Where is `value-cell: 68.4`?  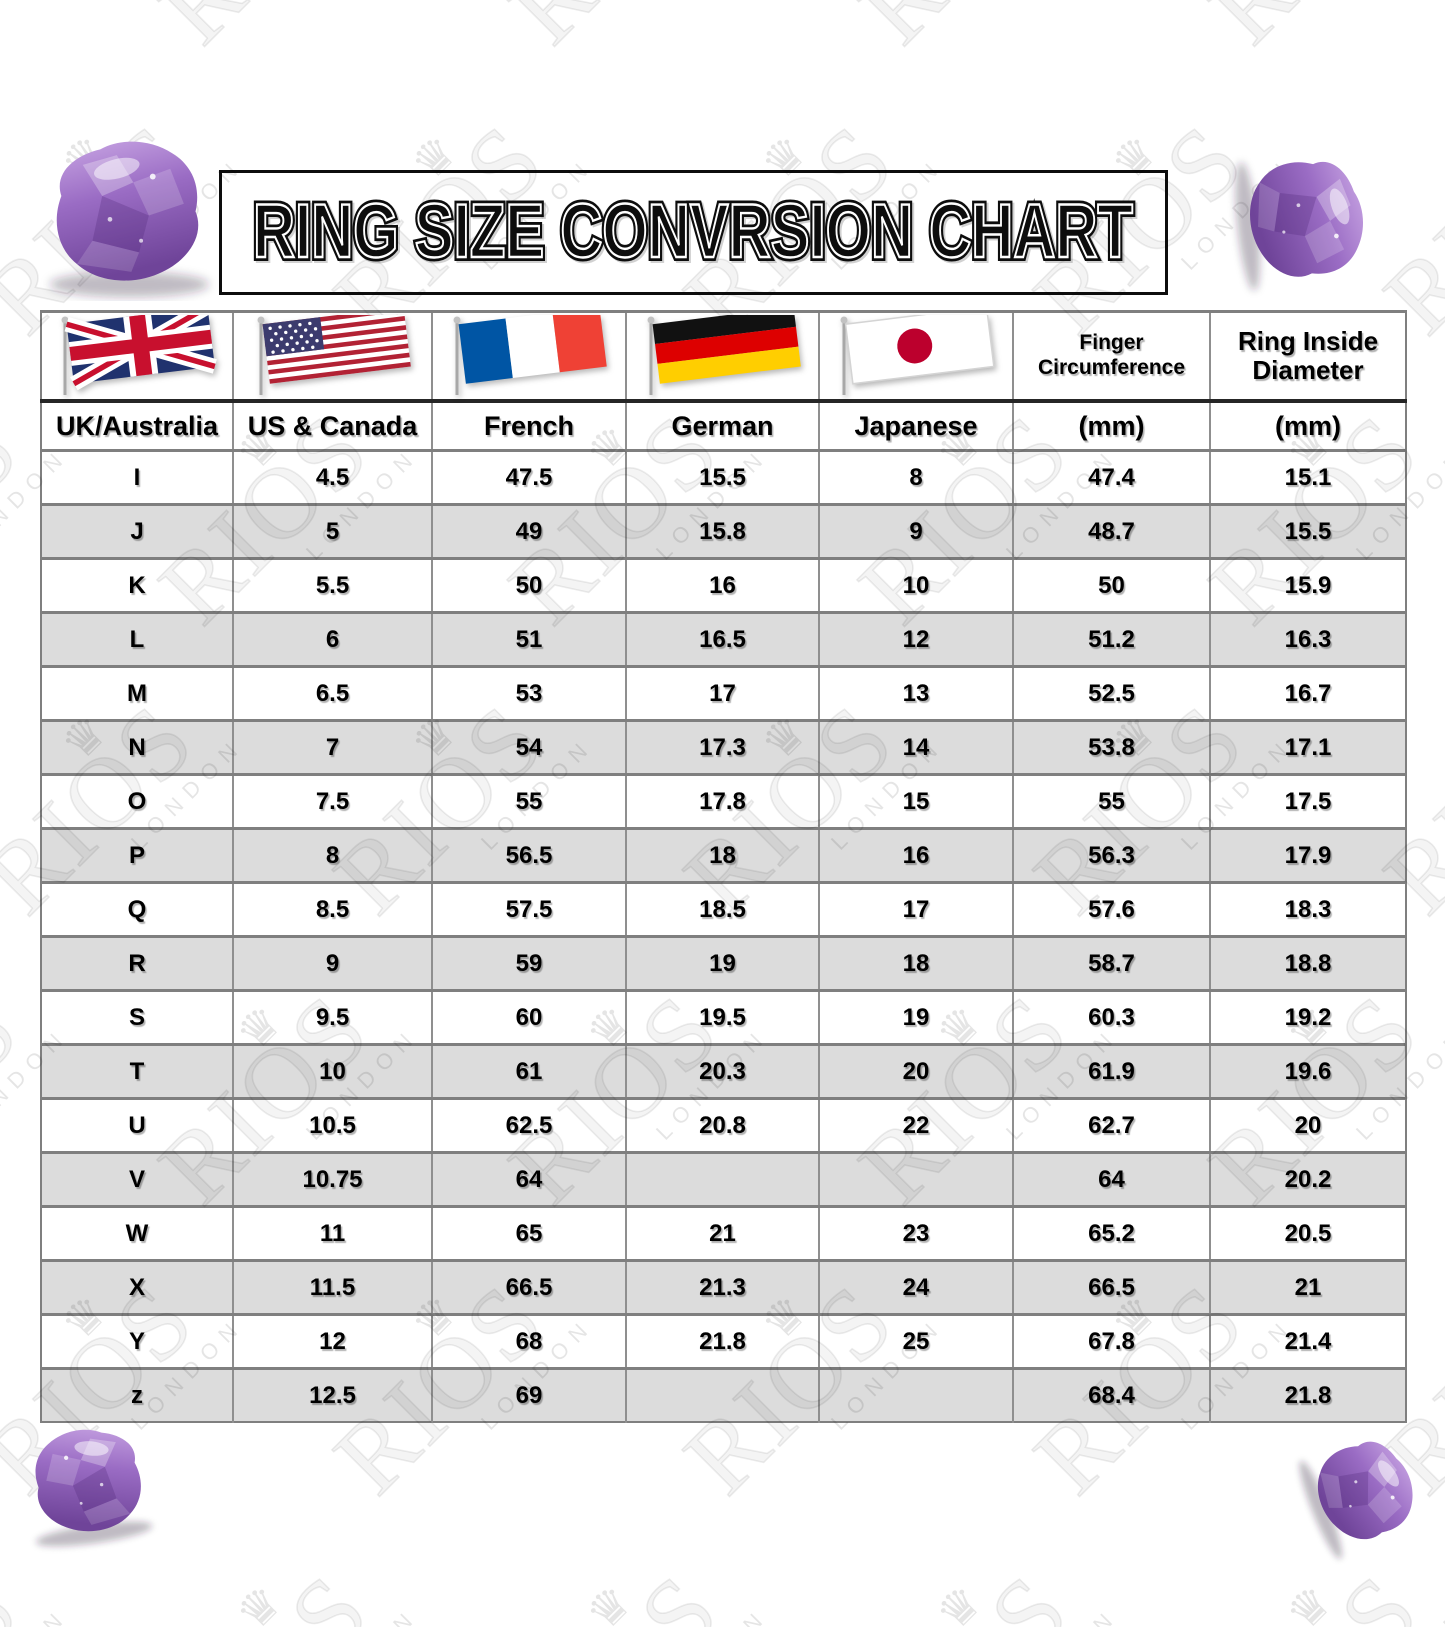
value-cell: 68.4 is located at coordinates (1111, 1394).